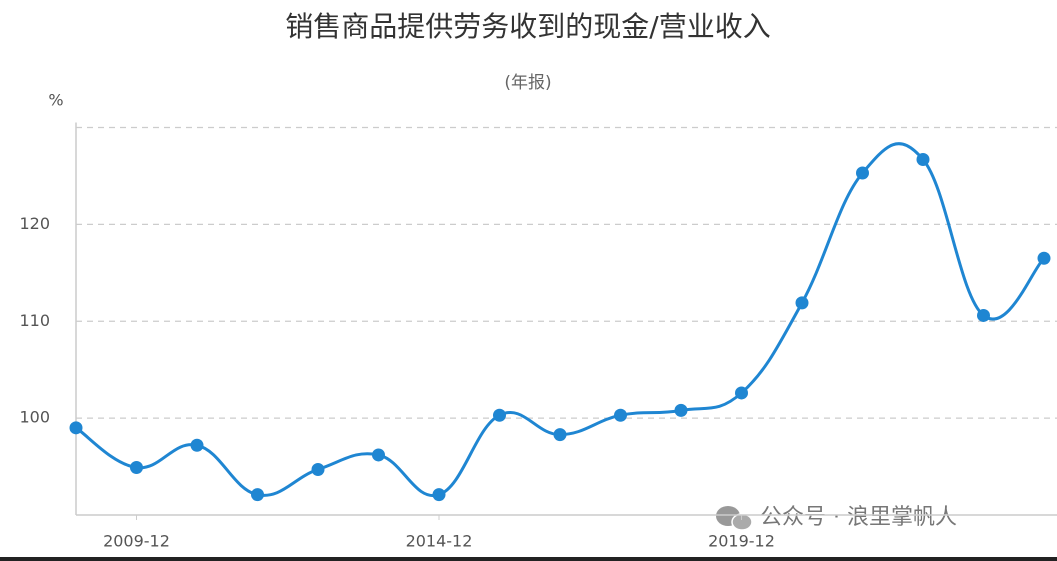 The width and height of the screenshot is (1057, 561). I want to click on watermark: 公众号 · 浪里掌帆人, so click(836, 518).